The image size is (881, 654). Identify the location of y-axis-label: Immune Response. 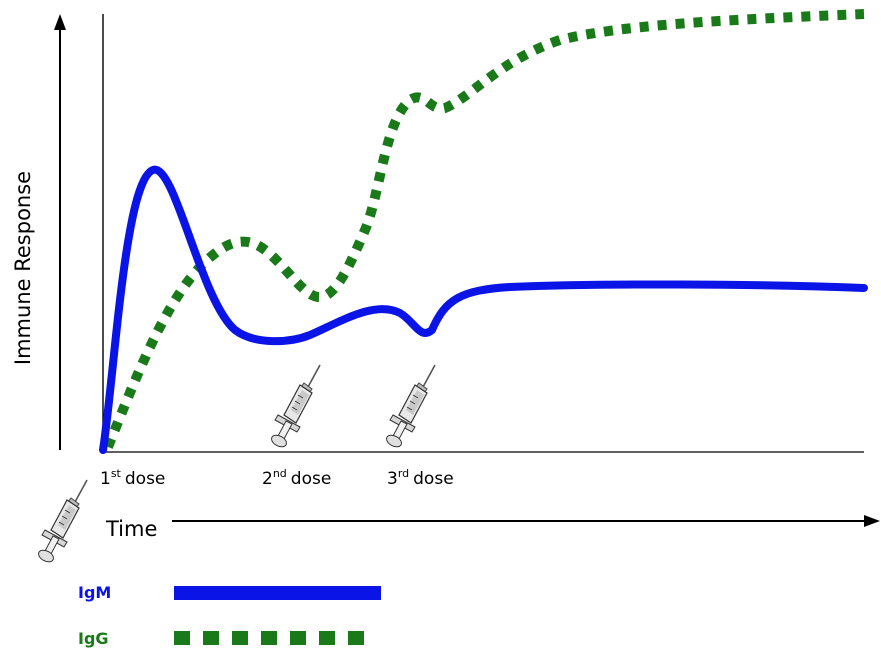
(23, 268).